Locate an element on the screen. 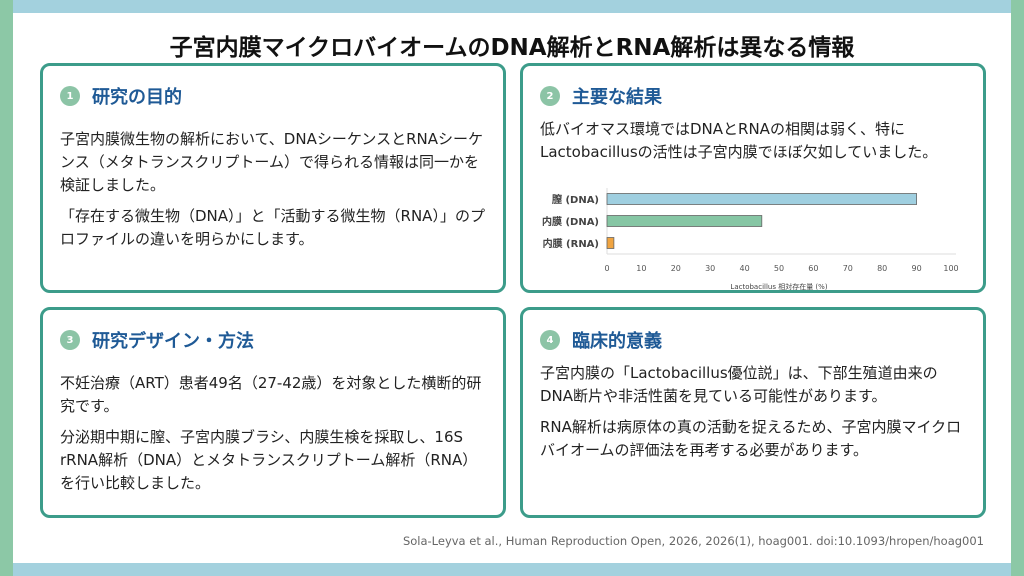 This screenshot has width=1024, height=576. paragraph: 不妊治療（ART）患者49名（27-42歳）を対象とした横断的研究です。 is located at coordinates (271, 394).